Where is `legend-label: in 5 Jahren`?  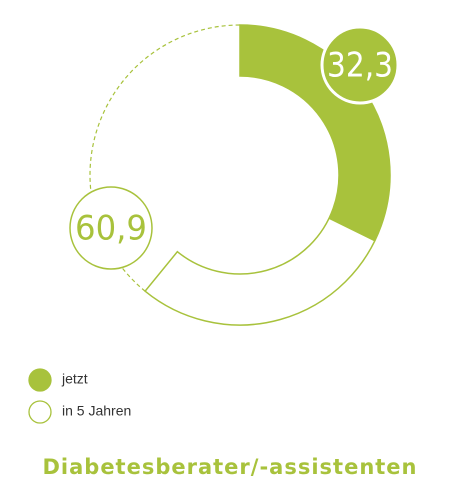
legend-label: in 5 Jahren is located at coordinates (96, 411).